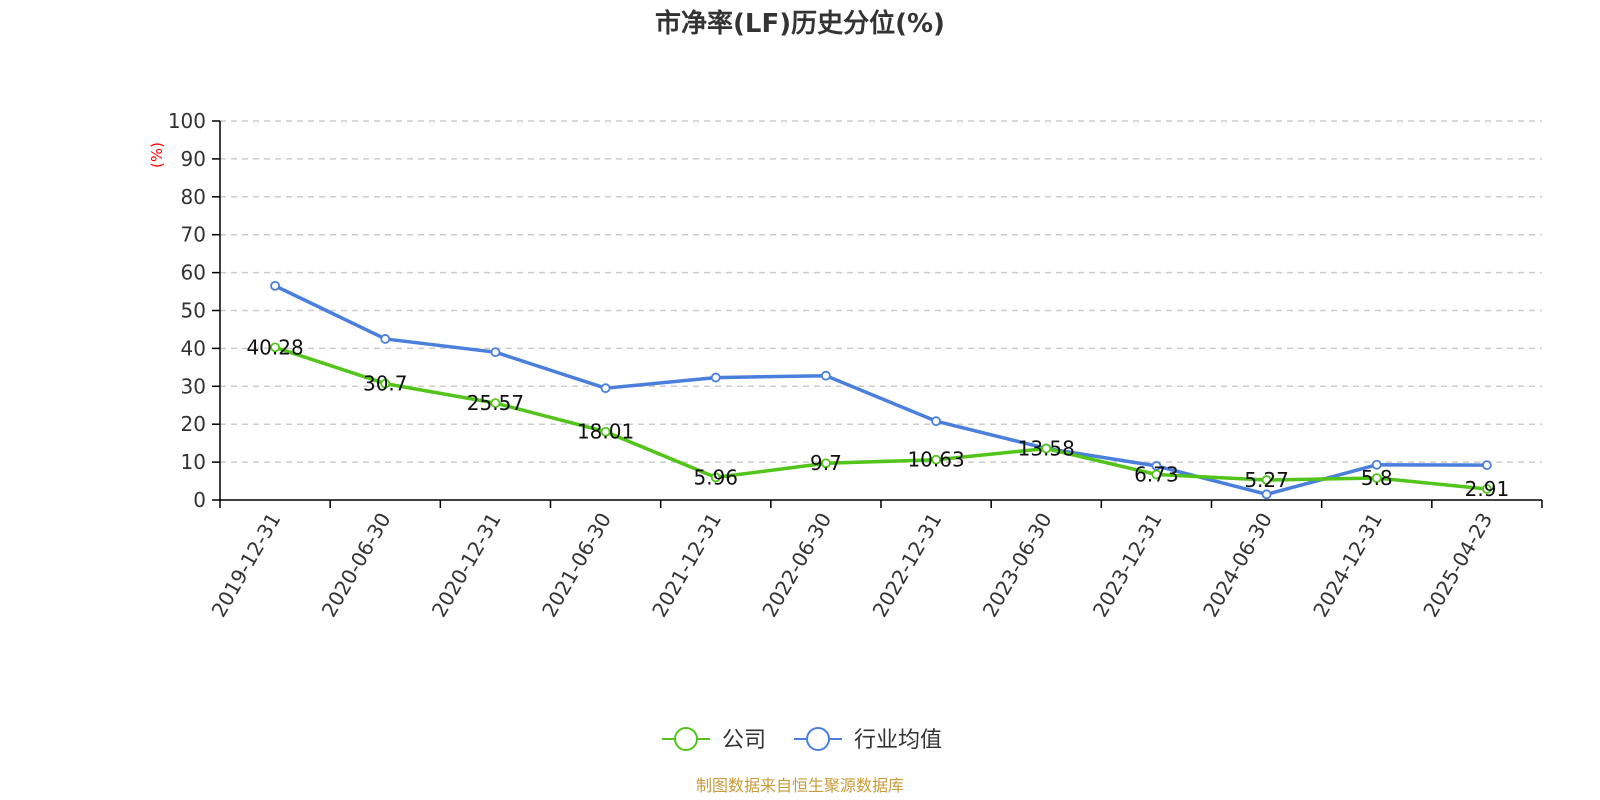 This screenshot has height=800, width=1600. I want to click on data-label: 9.7, so click(826, 463).